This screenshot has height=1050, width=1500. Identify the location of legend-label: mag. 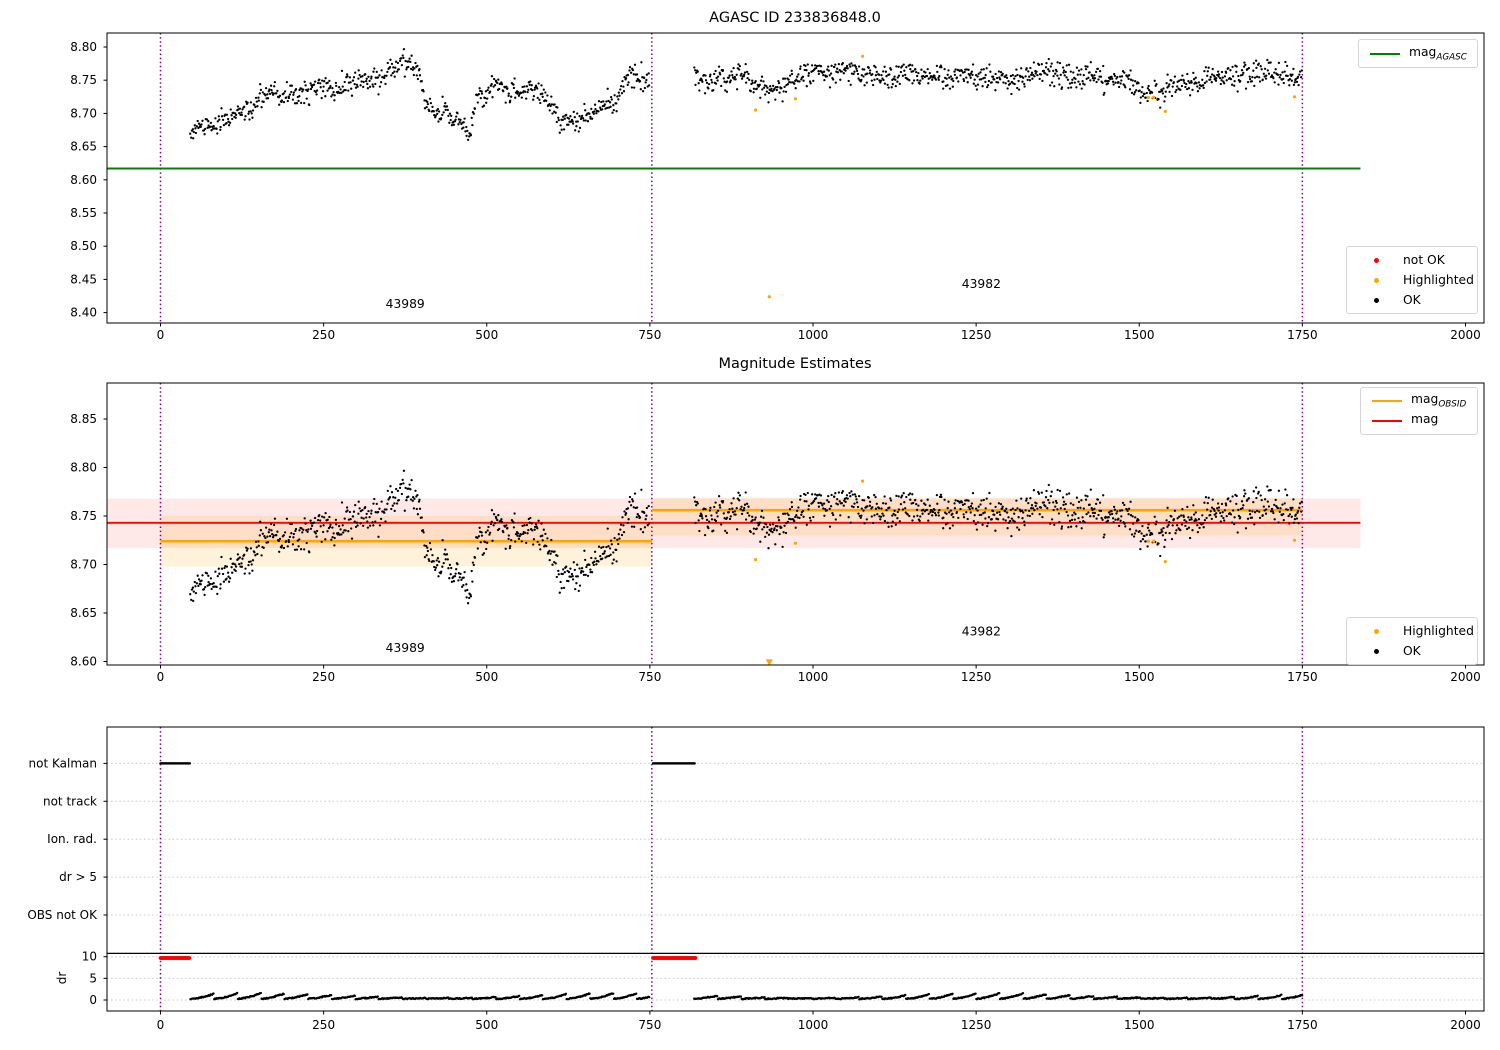
(1425, 419).